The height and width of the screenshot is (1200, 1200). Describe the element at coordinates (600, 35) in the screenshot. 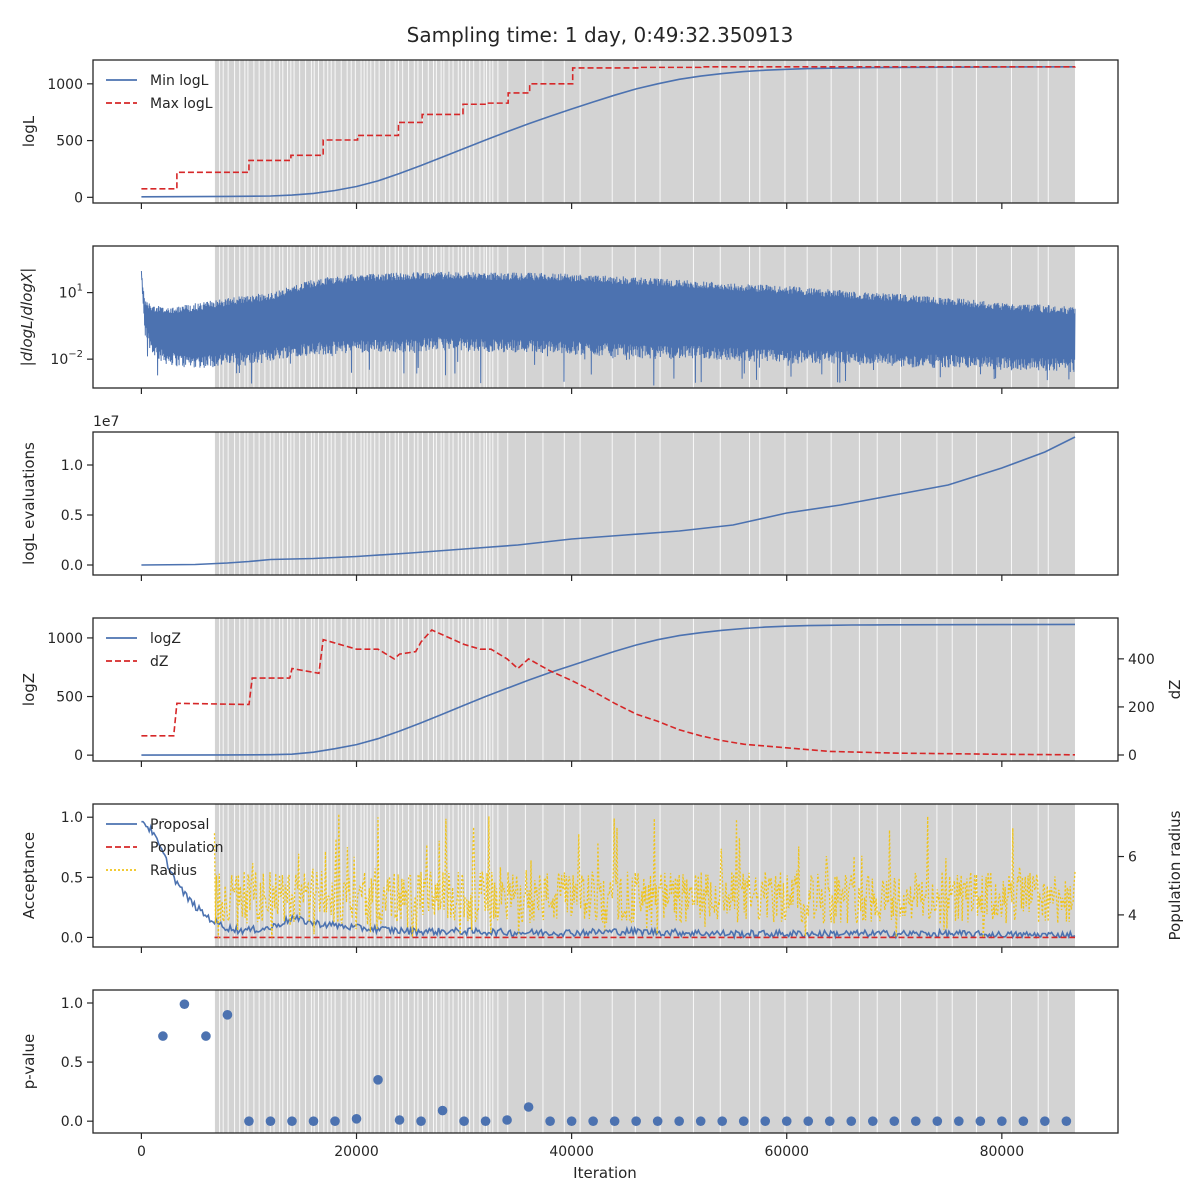

I see `figure-title: Sampling time: 1 day, 0:49:32.350913` at that location.